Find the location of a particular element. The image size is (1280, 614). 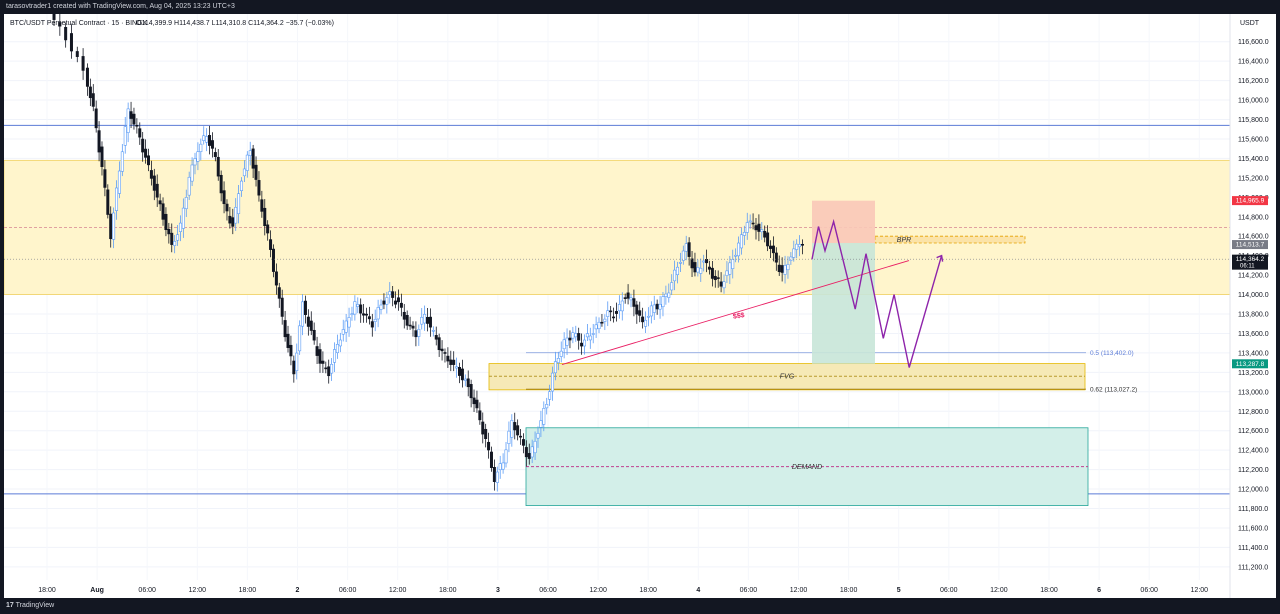

footer-bar: 17 TradingView is located at coordinates (640, 606).